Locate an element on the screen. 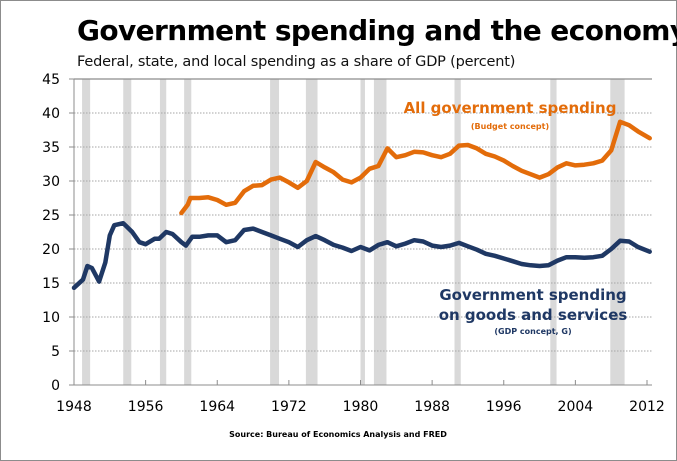  y-tick-label: 40 is located at coordinates (51, 114).